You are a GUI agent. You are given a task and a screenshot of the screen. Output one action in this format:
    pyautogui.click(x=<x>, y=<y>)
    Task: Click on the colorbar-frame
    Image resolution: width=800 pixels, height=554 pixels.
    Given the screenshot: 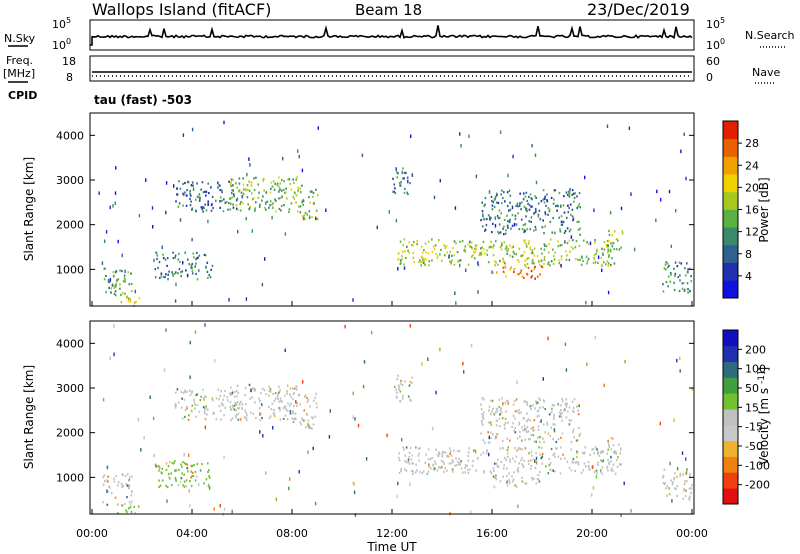 What is the action you would take?
    pyautogui.click(x=730, y=417)
    